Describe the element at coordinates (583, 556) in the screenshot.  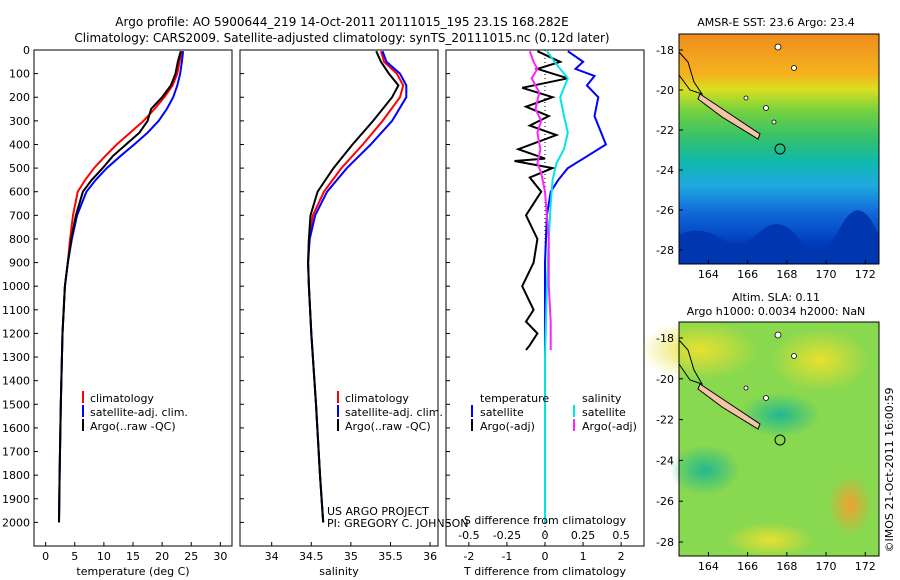
I see `t-tick-label: 1` at that location.